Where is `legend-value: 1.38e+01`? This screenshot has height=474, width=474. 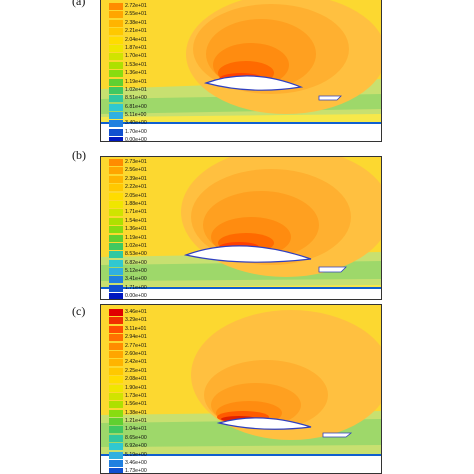
legend-value: 1.38e+01 is located at coordinates (136, 412).